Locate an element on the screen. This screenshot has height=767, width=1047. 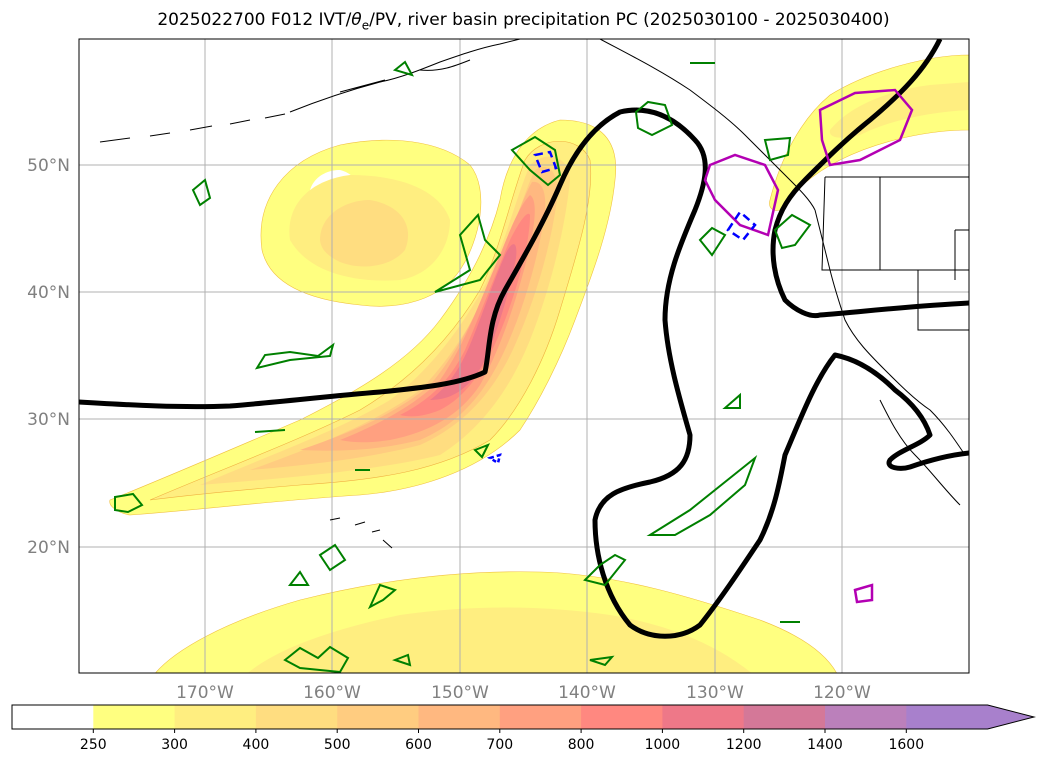
lon-label-120w: 120°W is located at coordinates (842, 693).